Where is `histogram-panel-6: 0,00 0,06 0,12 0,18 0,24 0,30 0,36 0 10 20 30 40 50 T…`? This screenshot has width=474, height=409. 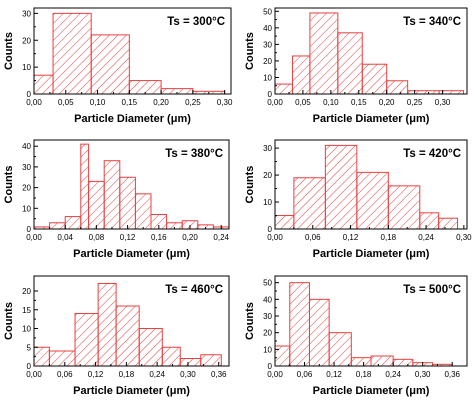 histogram-panel-6: 0,00 0,06 0,12 0,18 0,24 0,30 0,36 0 10 20 30 40 50 T… is located at coordinates (356, 336).